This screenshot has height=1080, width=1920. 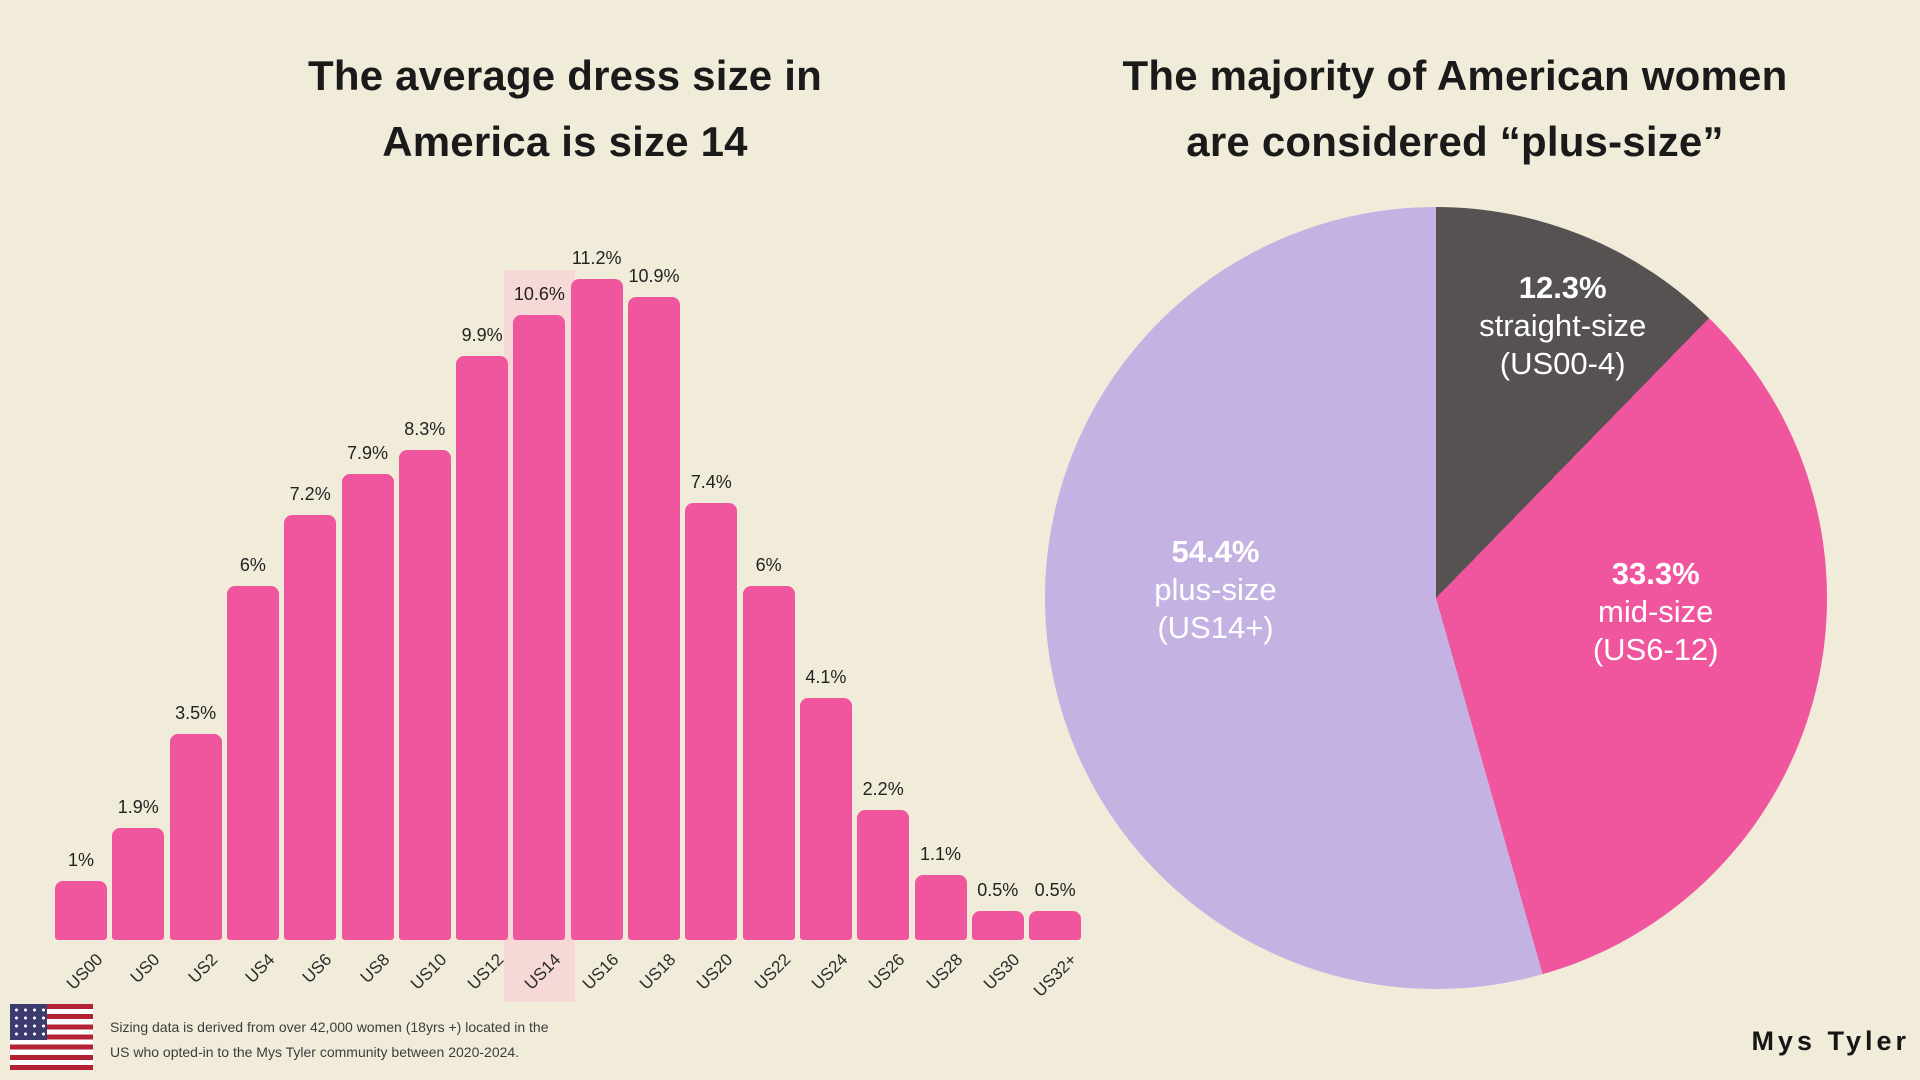 I want to click on us-flag-icon, so click(x=51, y=1037).